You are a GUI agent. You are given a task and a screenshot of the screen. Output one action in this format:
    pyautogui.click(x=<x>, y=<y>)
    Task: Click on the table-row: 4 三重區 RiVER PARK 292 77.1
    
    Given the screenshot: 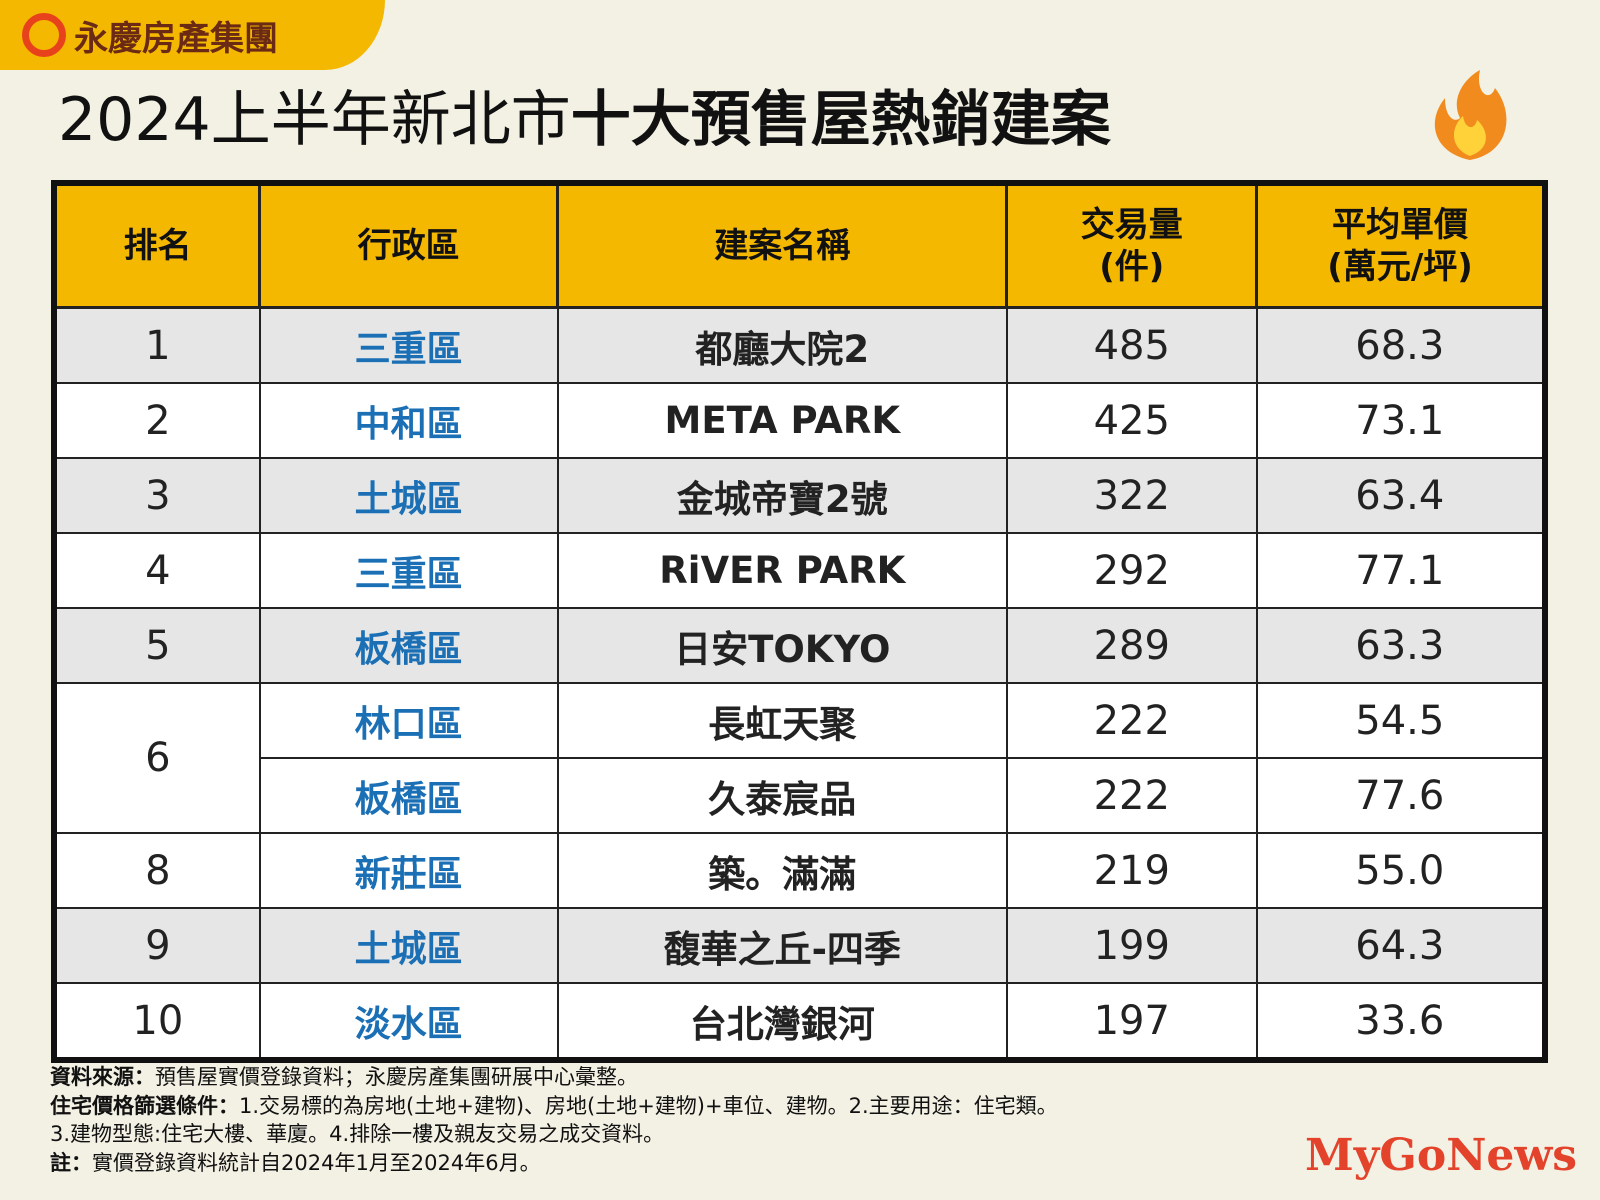 What is the action you would take?
    pyautogui.click(x=800, y=570)
    